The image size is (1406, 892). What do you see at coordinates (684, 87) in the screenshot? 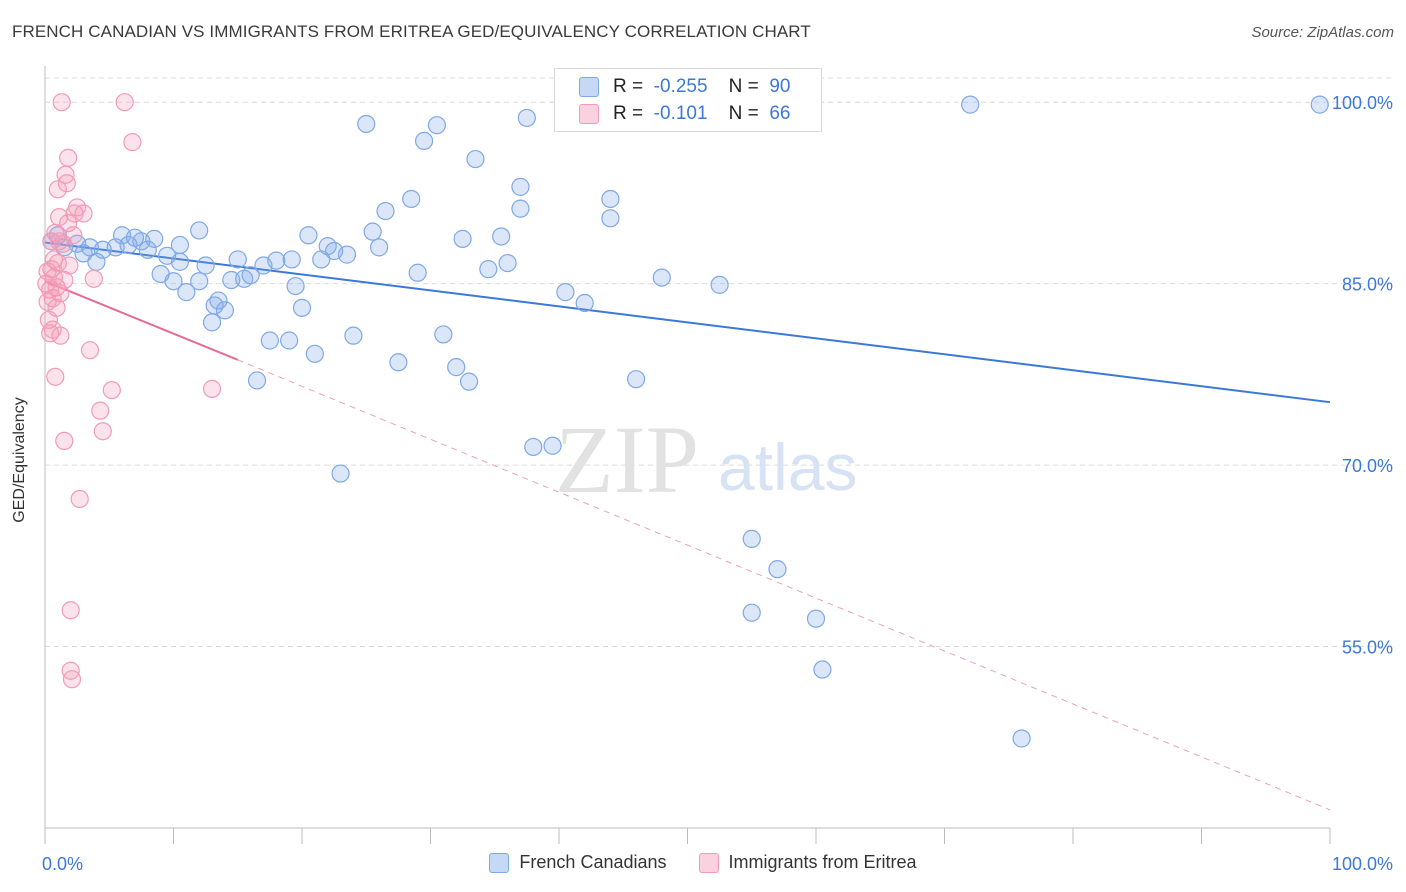
I see `stats-row-french-canadians: R = -0.255 N = 90` at bounding box center [684, 87].